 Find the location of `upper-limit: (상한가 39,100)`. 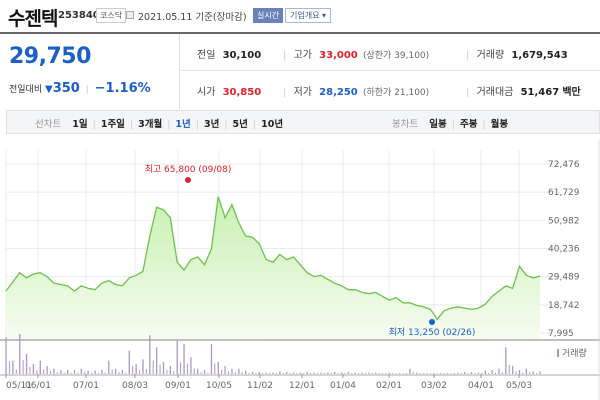

upper-limit: (상한가 39,100) is located at coordinates (396, 56).